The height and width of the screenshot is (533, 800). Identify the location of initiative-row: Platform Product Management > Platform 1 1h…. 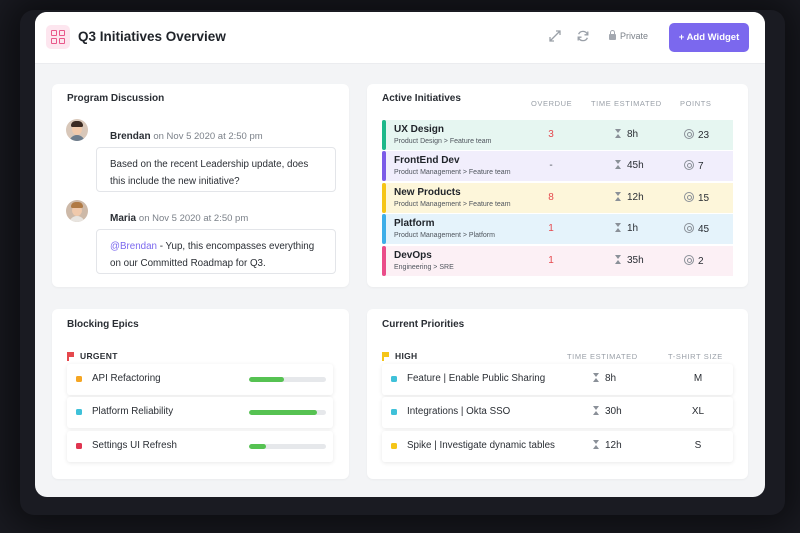
(557, 229).